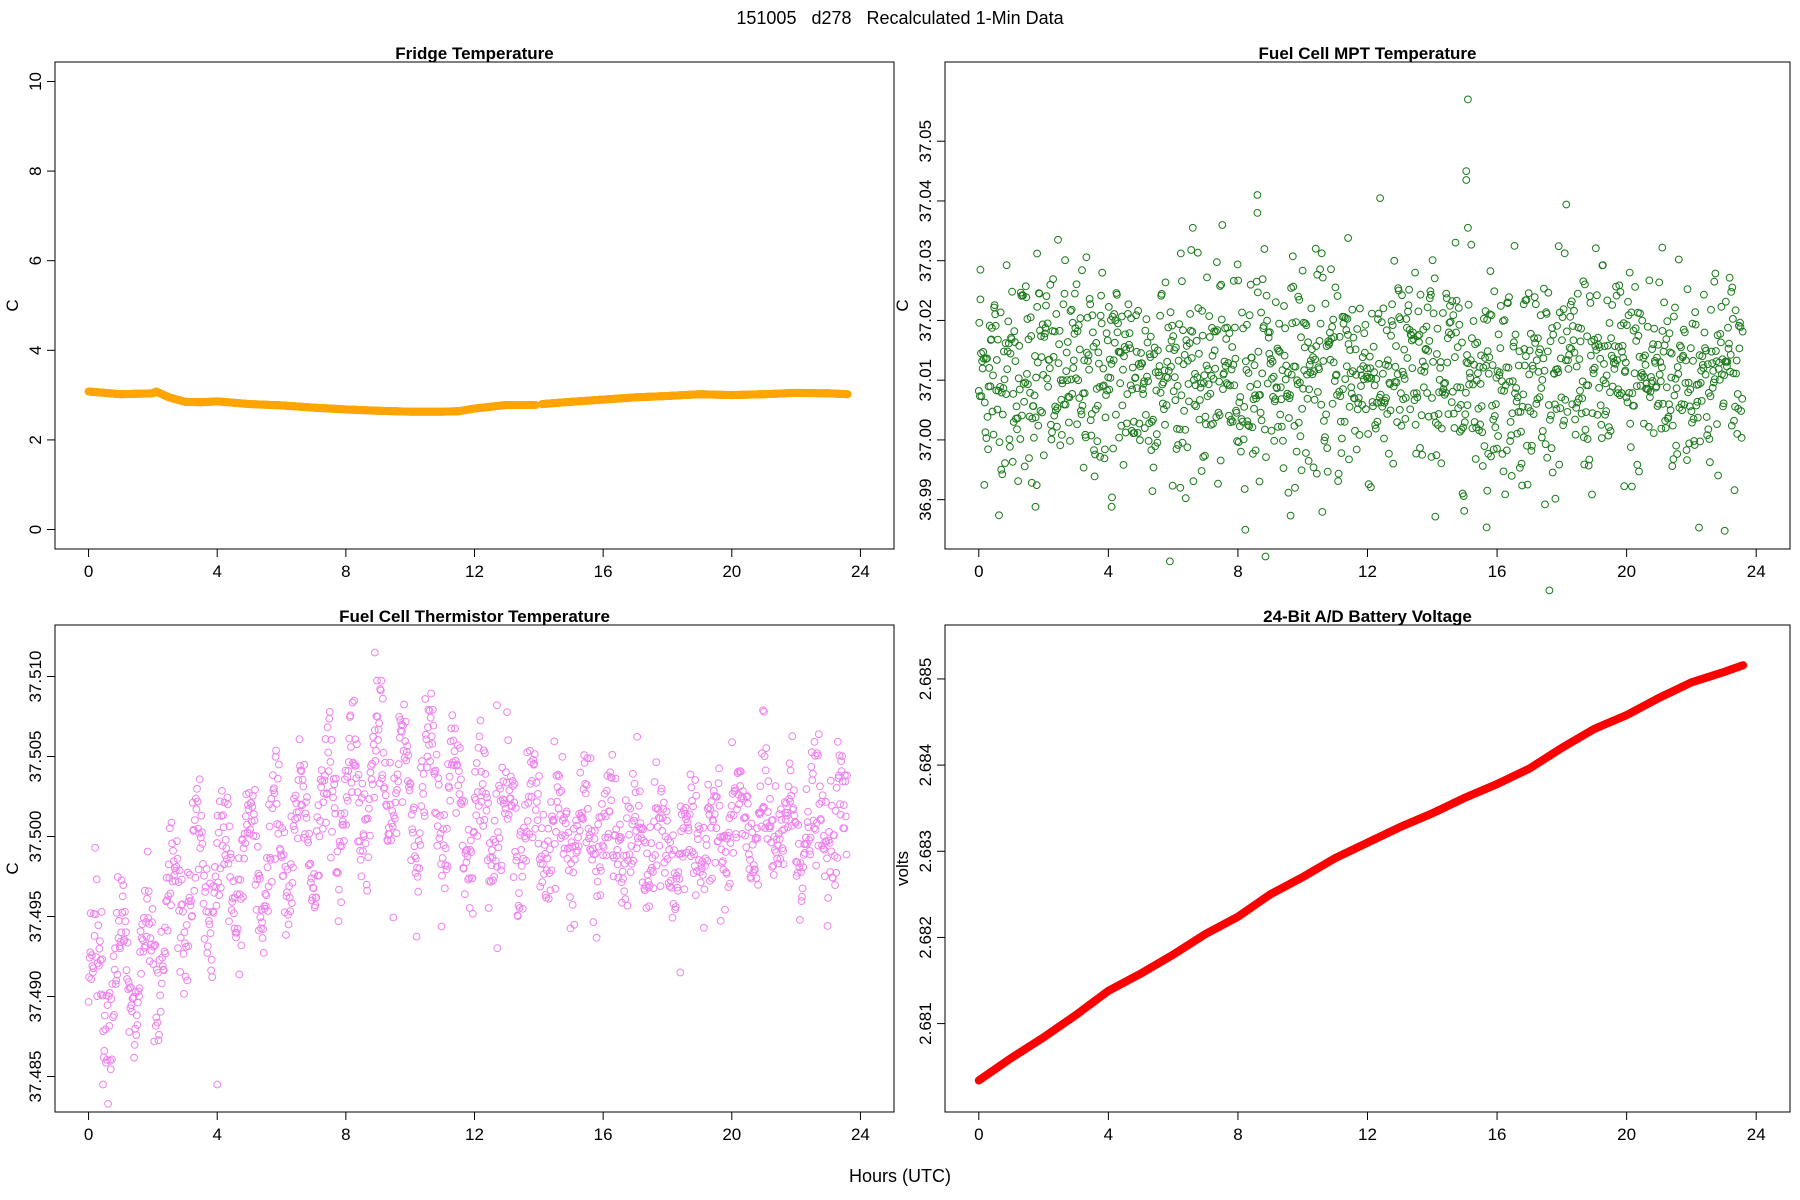  Describe the element at coordinates (474, 616) in the screenshot. I see `panel-title: Fuel Cell Thermistor Temperature` at that location.